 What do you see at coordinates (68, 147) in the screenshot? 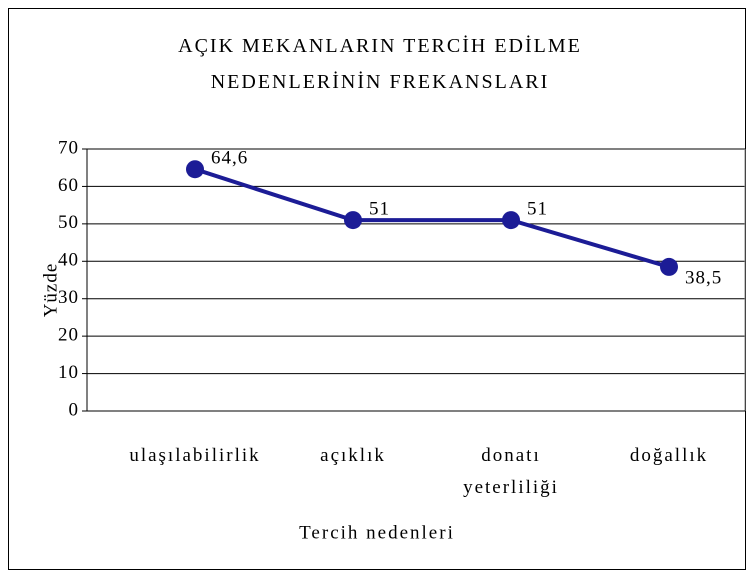
I see `y-tick-label: 70` at bounding box center [68, 147].